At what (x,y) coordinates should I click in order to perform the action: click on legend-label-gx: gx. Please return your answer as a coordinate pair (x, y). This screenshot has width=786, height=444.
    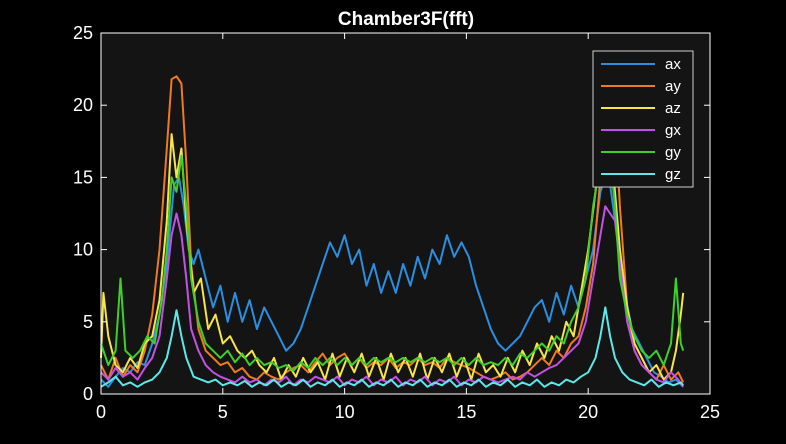
    Looking at the image, I should click on (673, 130).